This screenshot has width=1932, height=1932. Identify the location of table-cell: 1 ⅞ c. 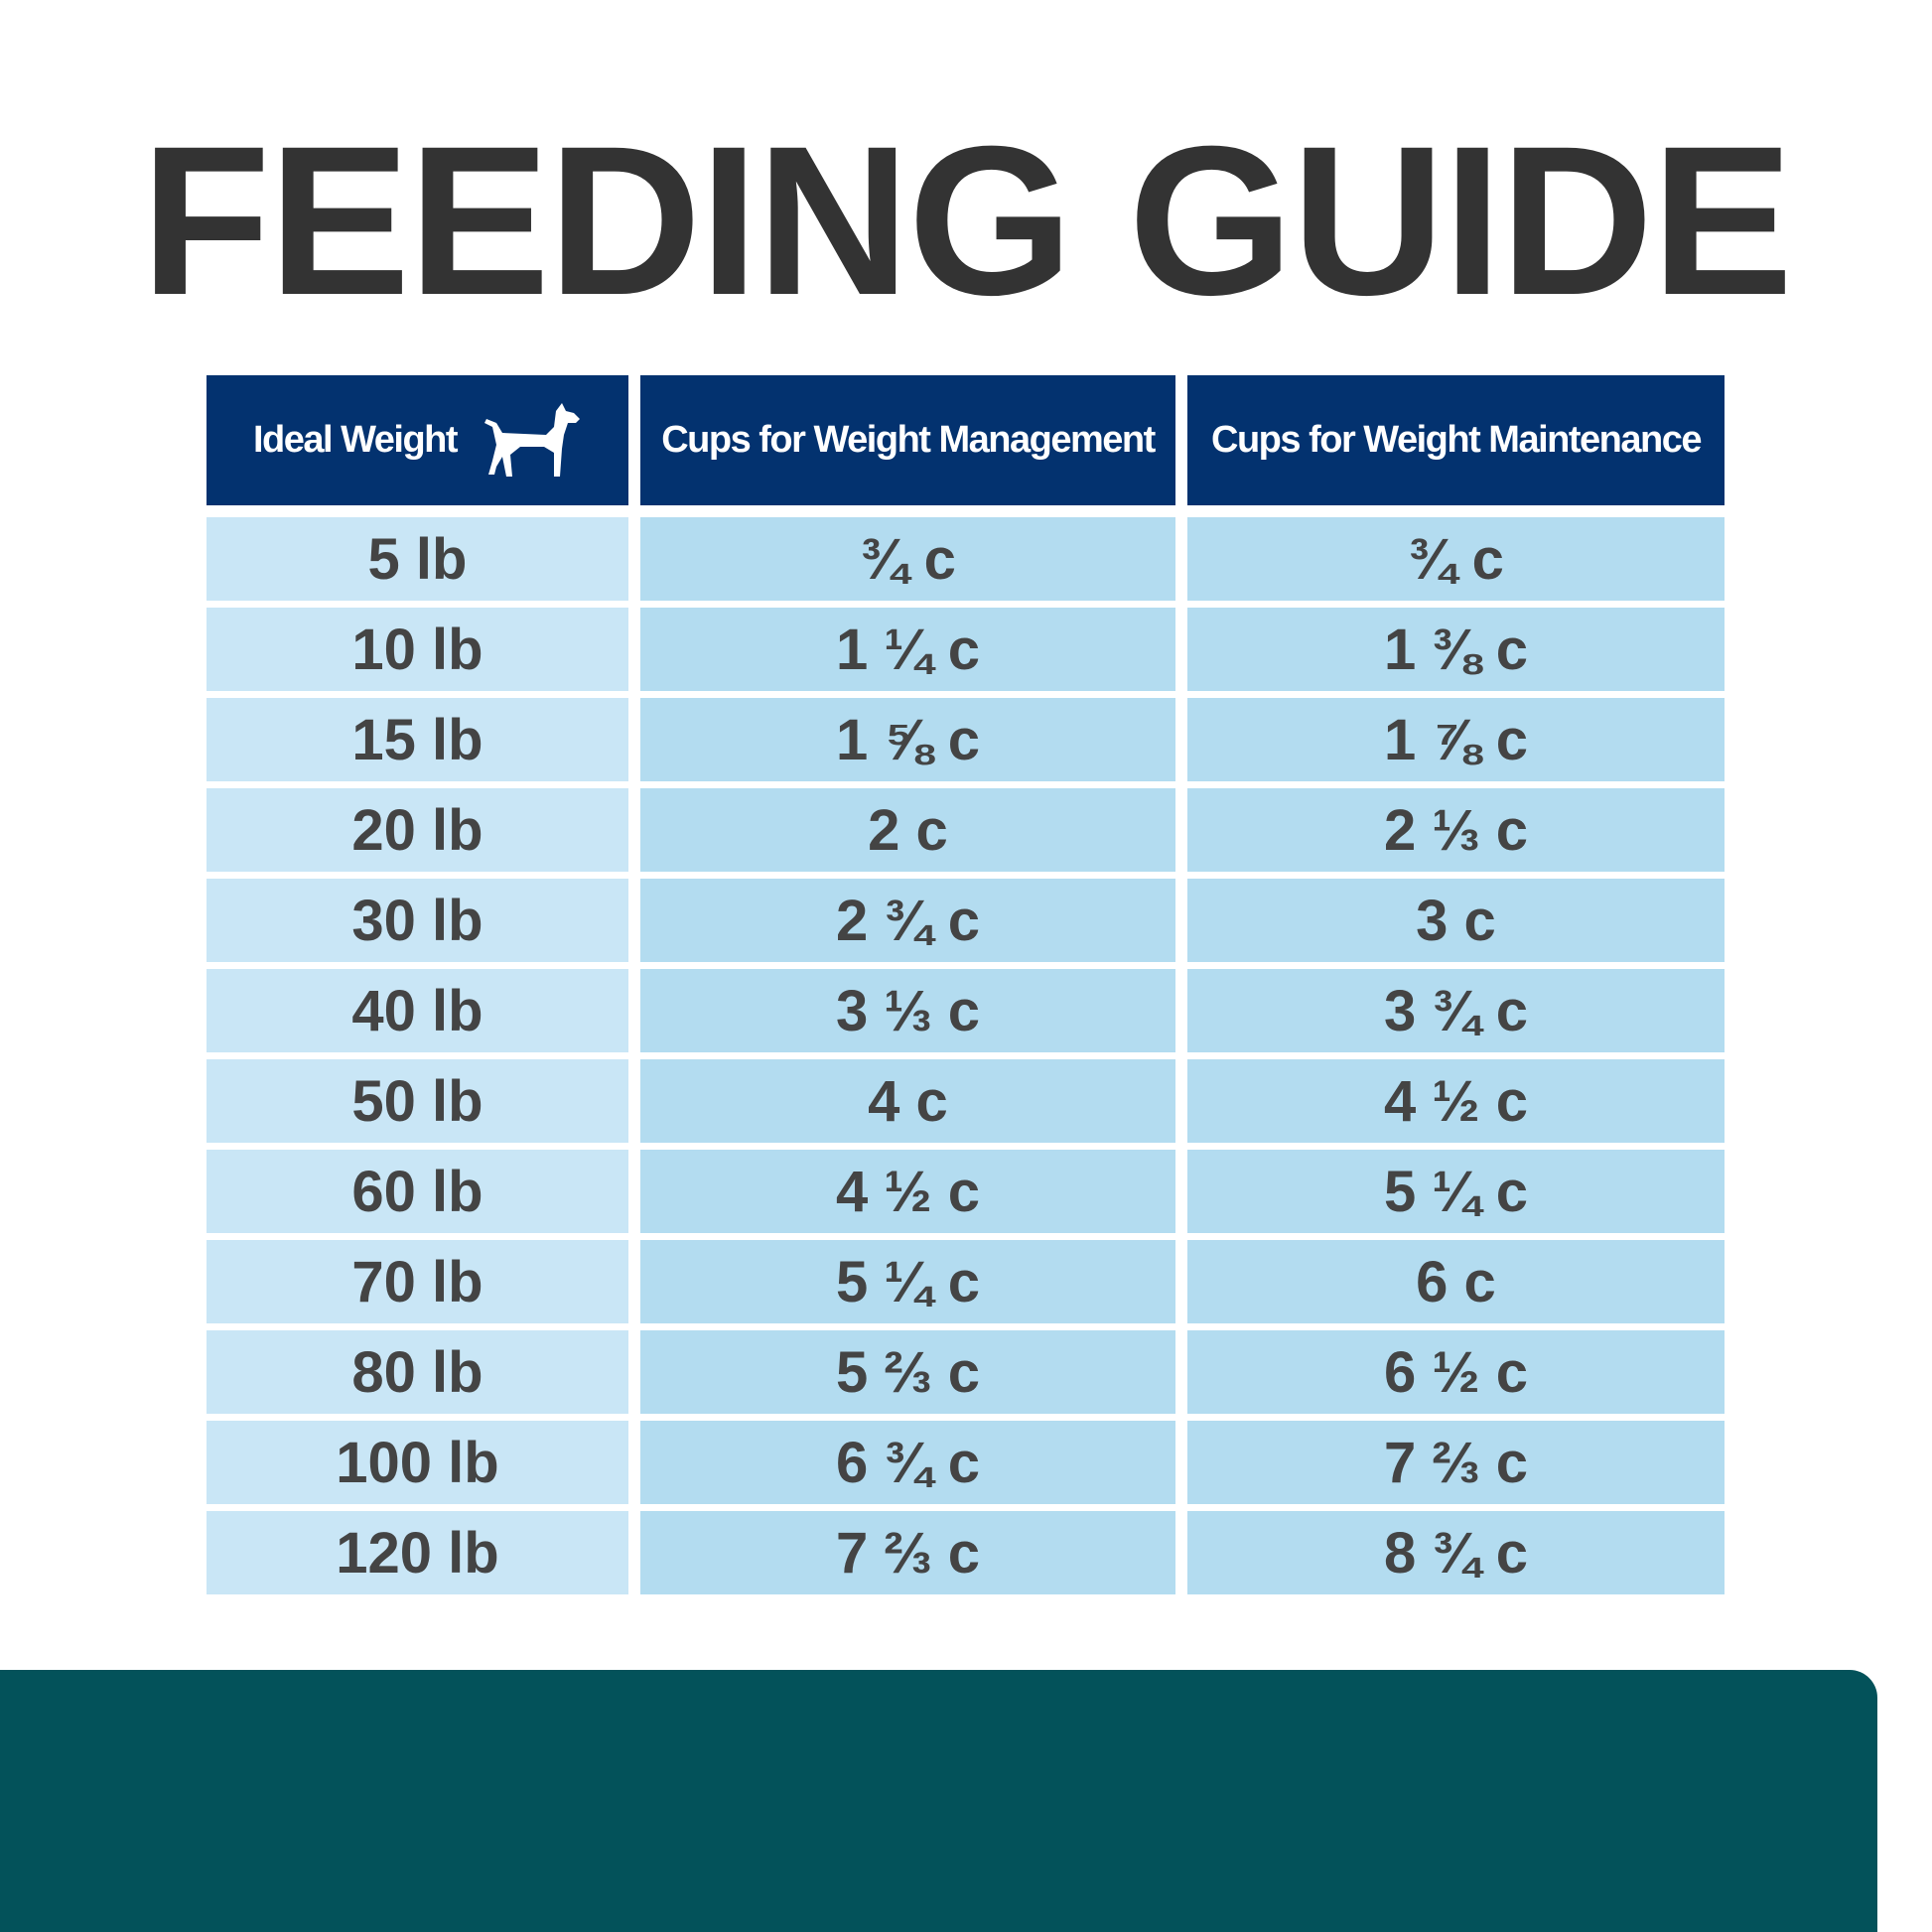
(1456, 740).